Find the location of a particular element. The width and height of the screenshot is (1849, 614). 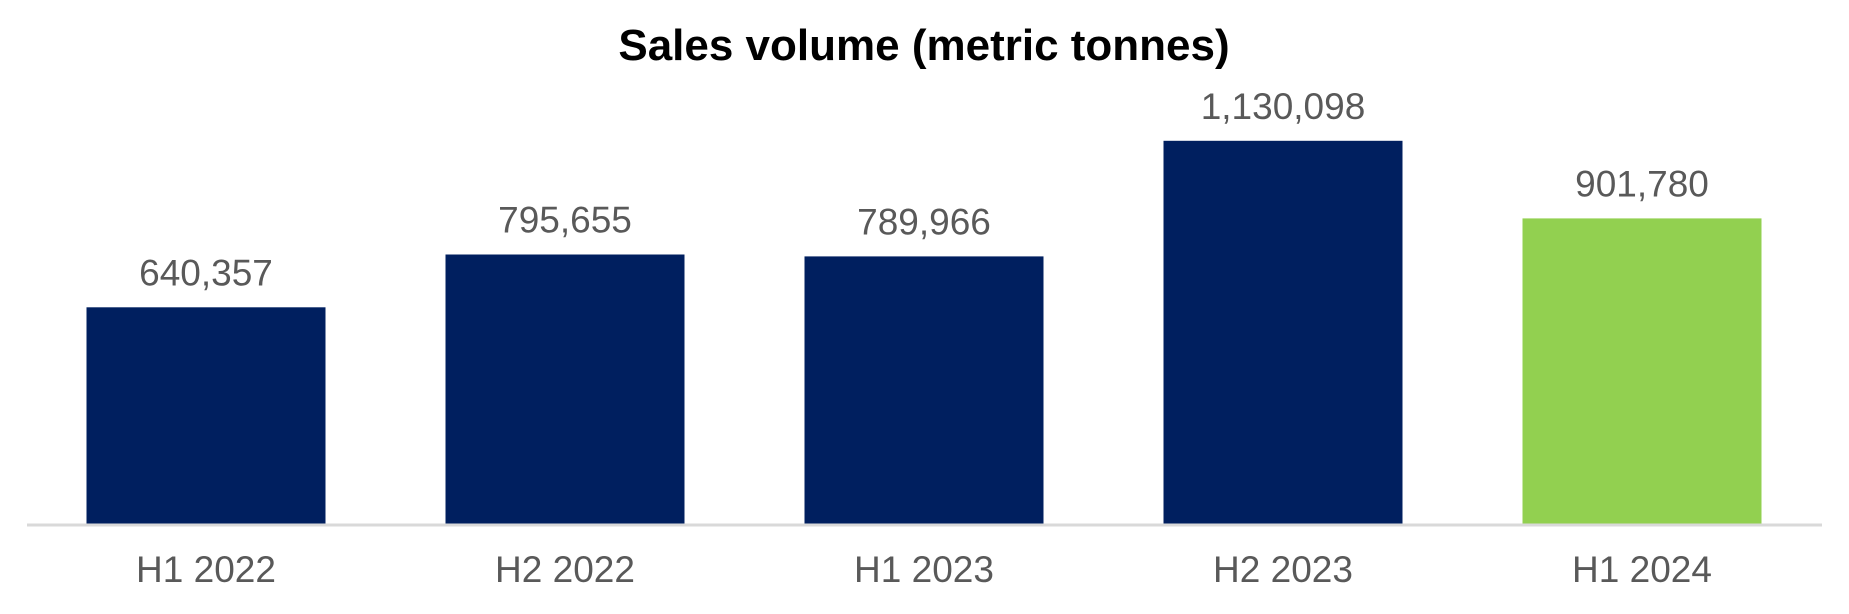

data-label-h2-2023: 1,130,098 is located at coordinates (1283, 106).